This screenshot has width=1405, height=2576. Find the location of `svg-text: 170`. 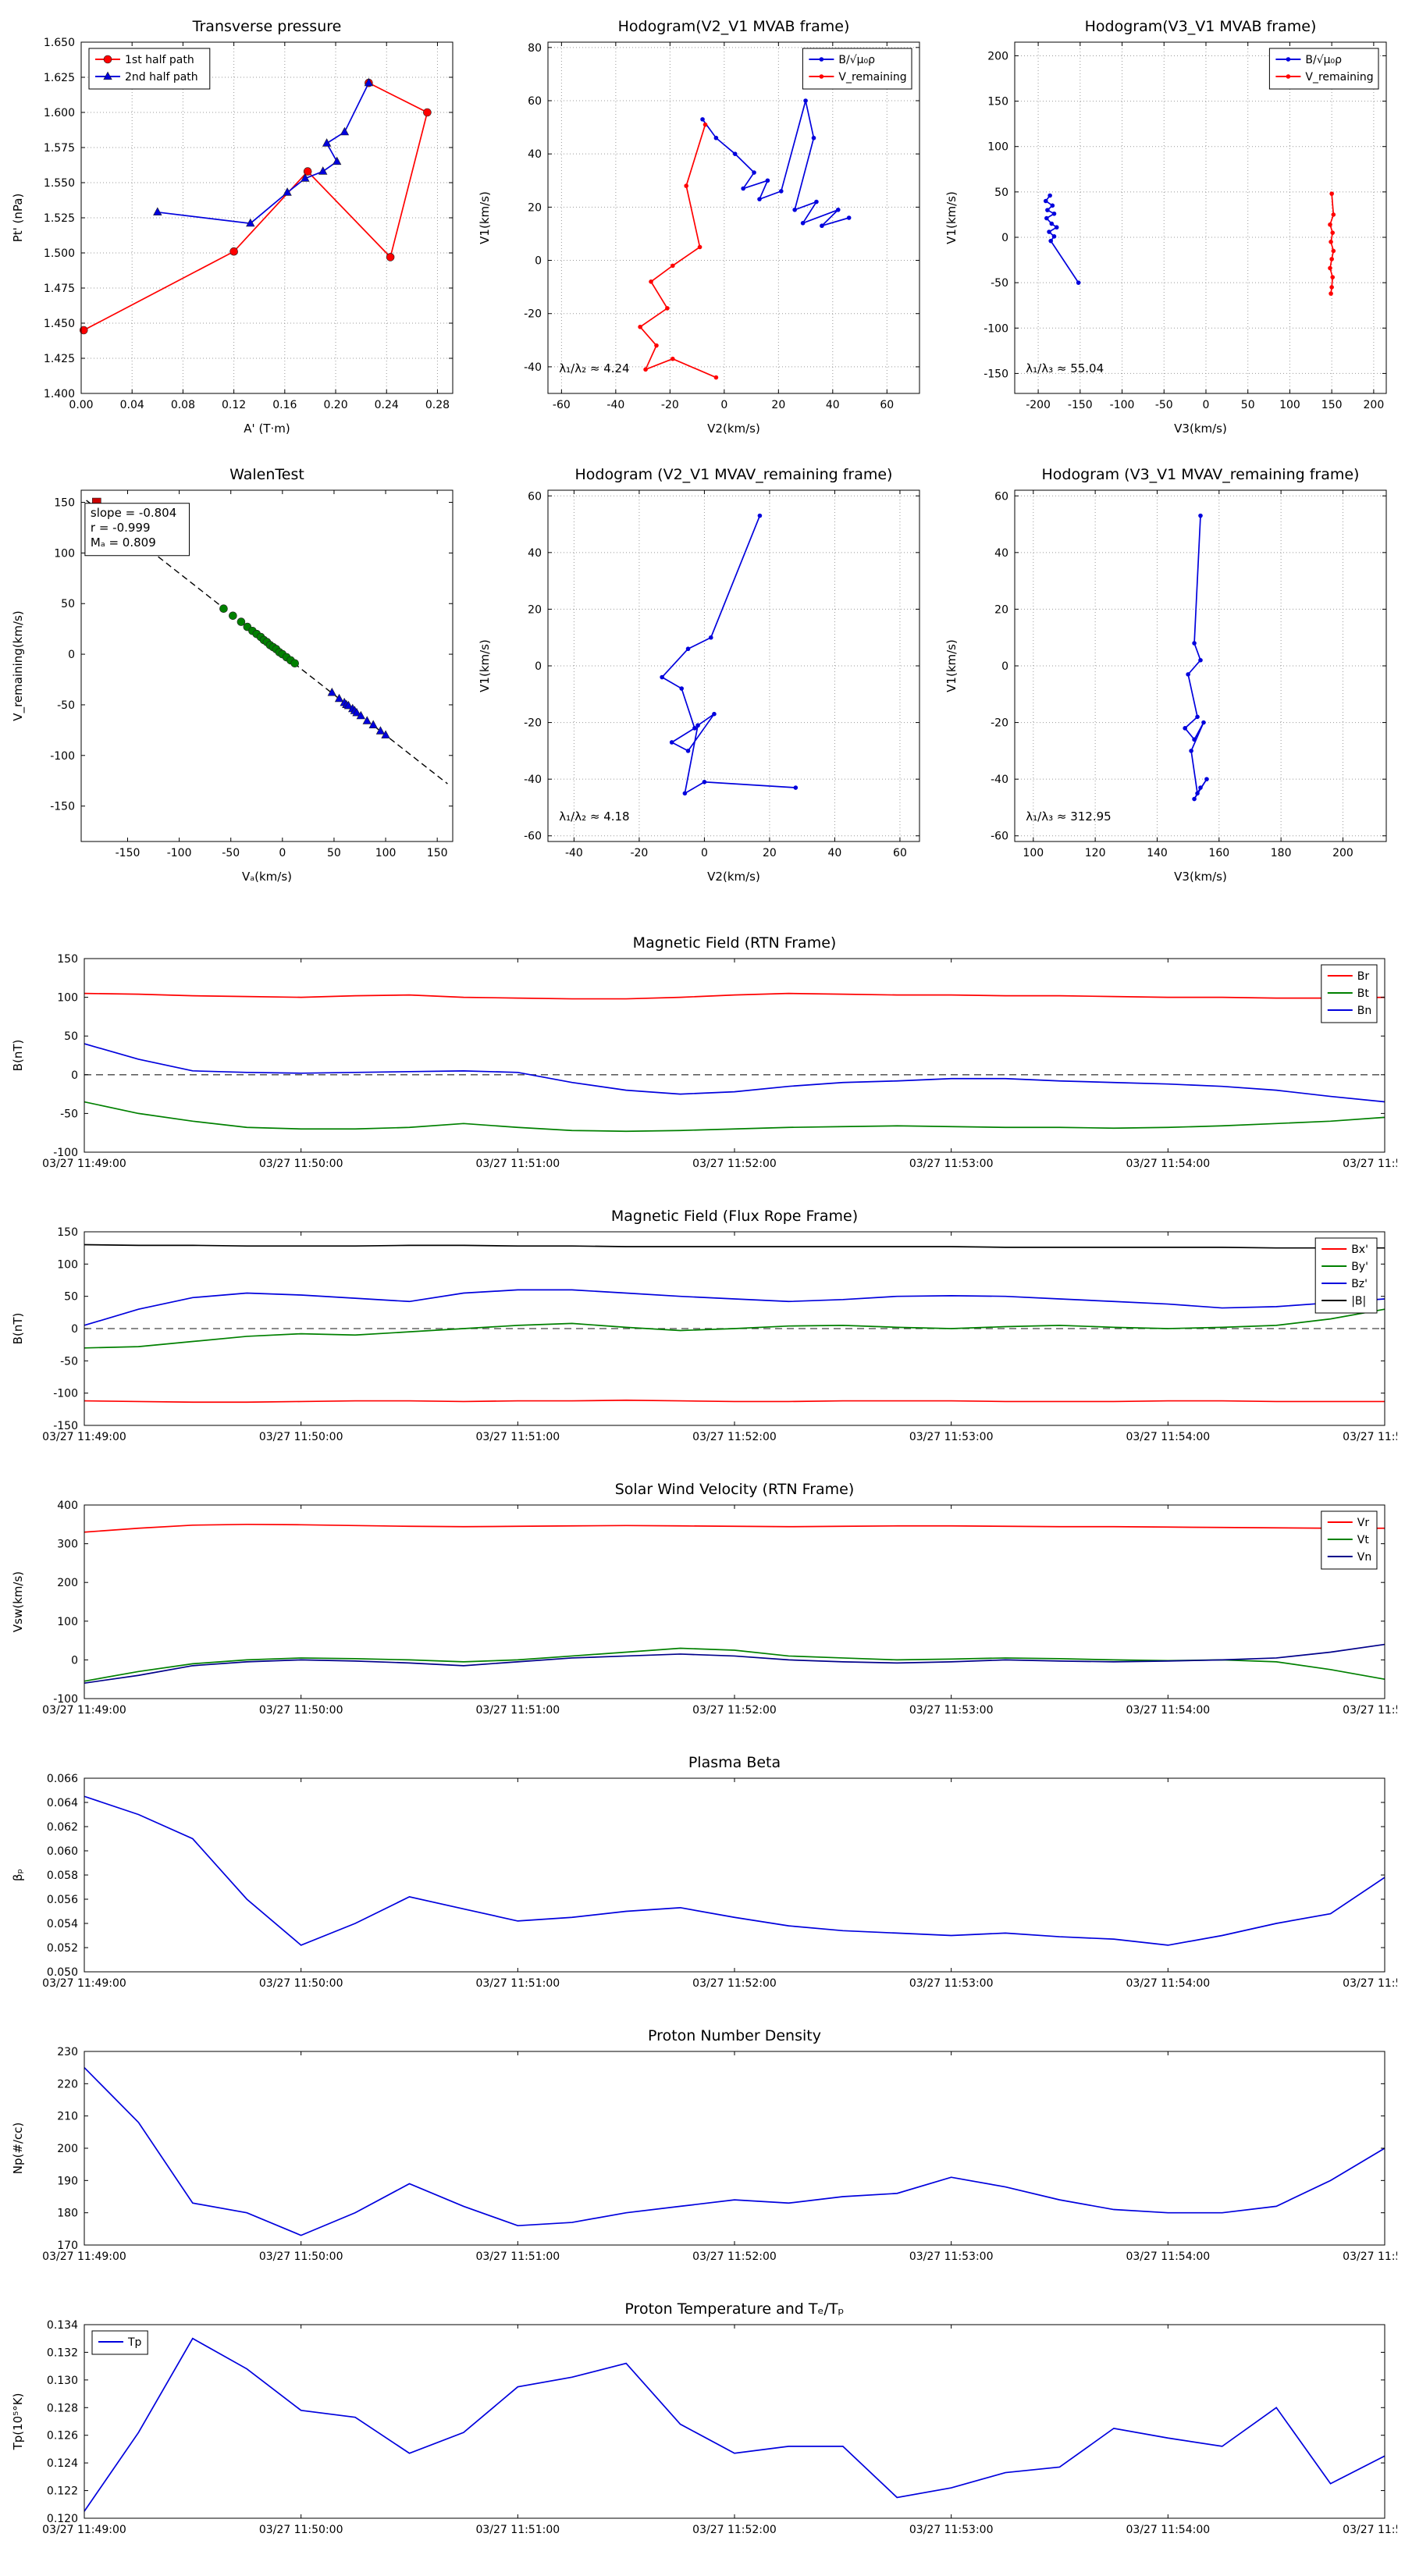

svg-text: 170 is located at coordinates (68, 2246).